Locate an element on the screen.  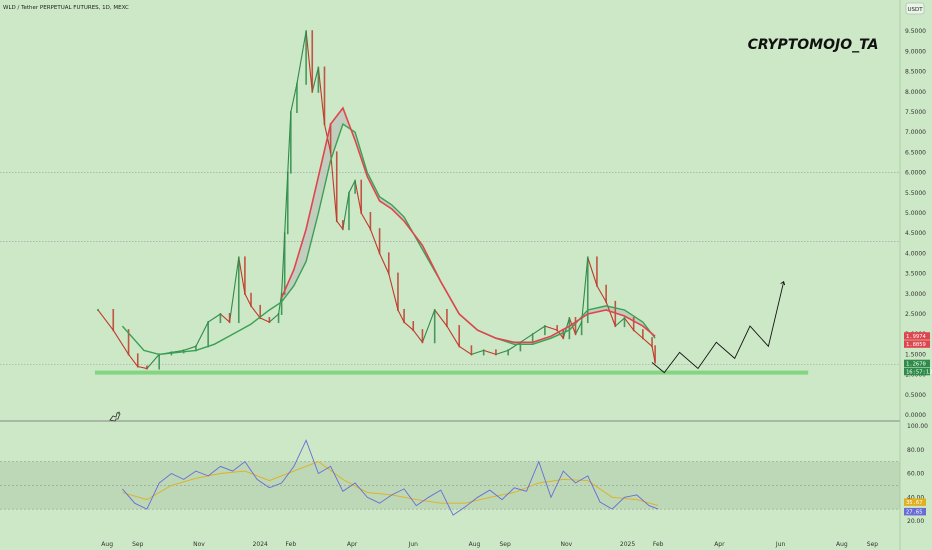
projection-path is located at coordinates (718, 327).